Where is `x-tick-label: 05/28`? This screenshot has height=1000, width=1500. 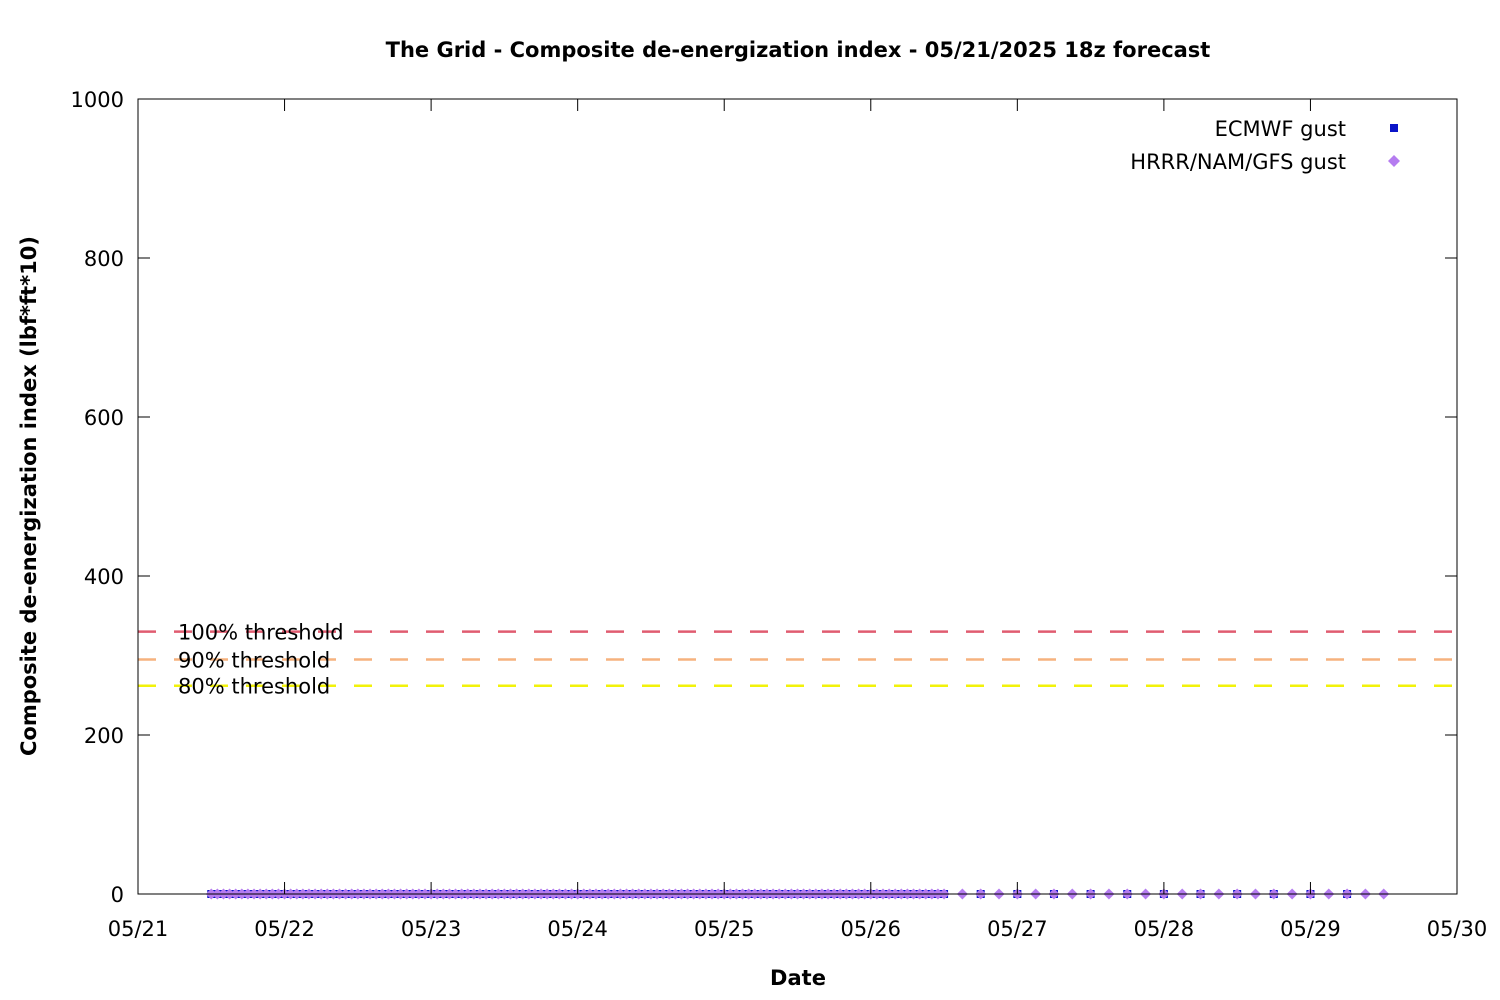
x-tick-label: 05/28 is located at coordinates (1164, 929).